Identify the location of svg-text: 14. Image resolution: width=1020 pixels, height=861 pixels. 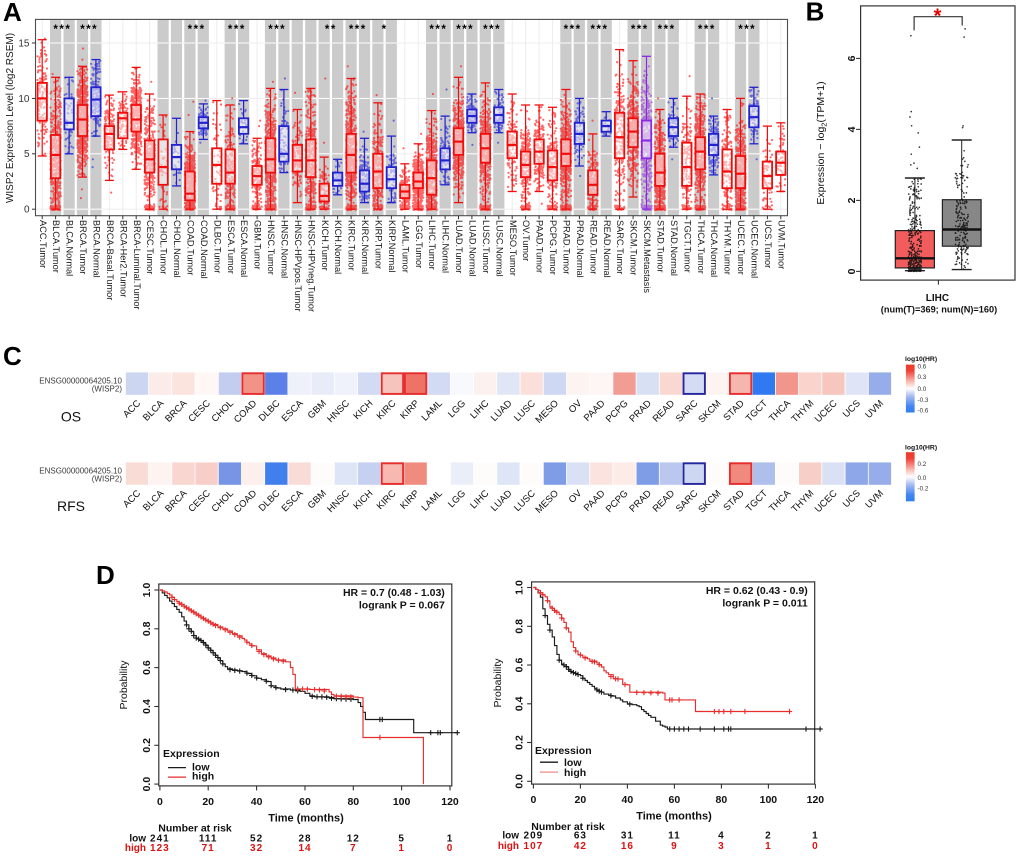
(304, 848).